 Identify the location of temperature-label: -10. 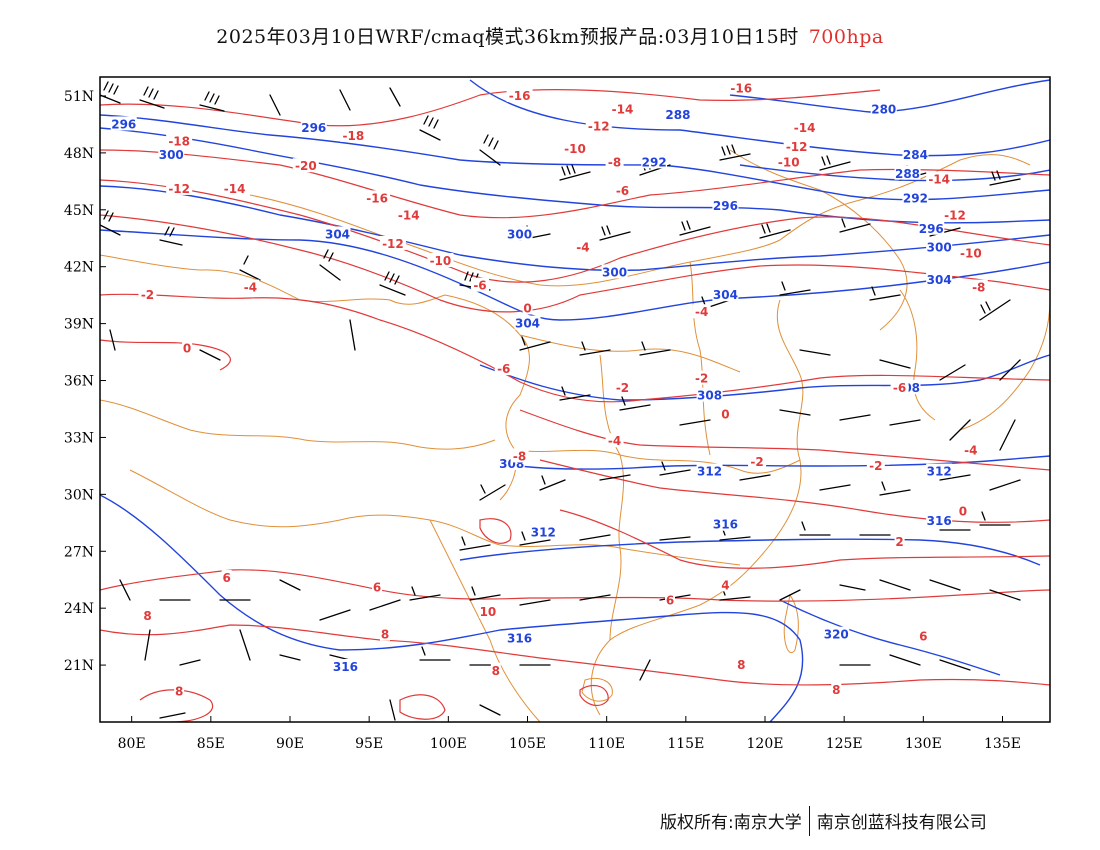
(971, 253).